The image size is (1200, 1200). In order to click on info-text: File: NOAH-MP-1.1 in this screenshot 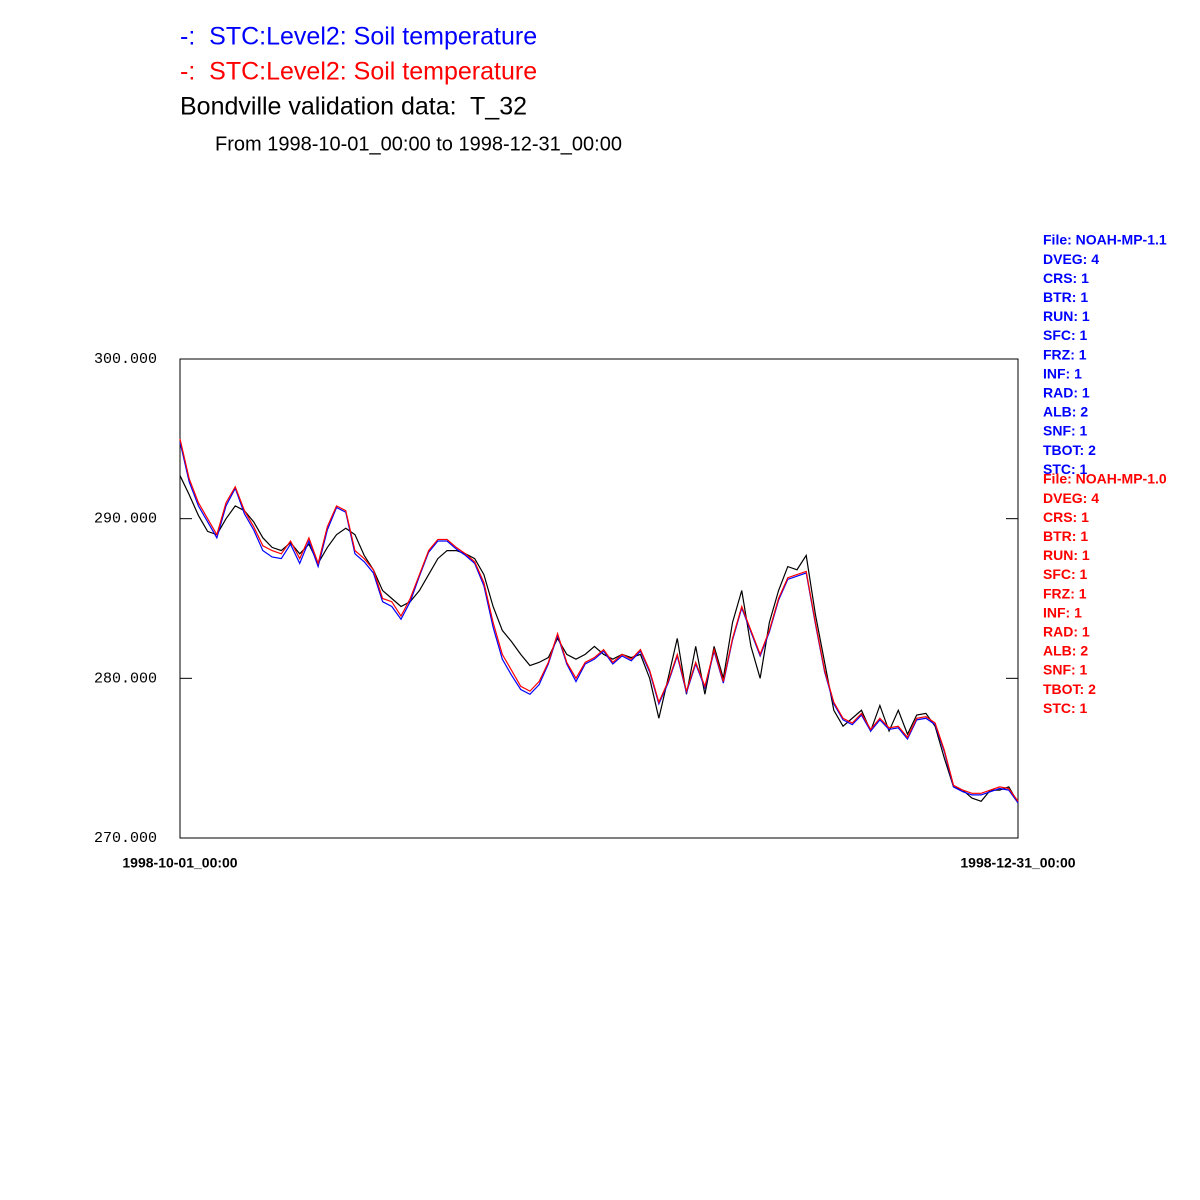, I will do `click(1105, 240)`.